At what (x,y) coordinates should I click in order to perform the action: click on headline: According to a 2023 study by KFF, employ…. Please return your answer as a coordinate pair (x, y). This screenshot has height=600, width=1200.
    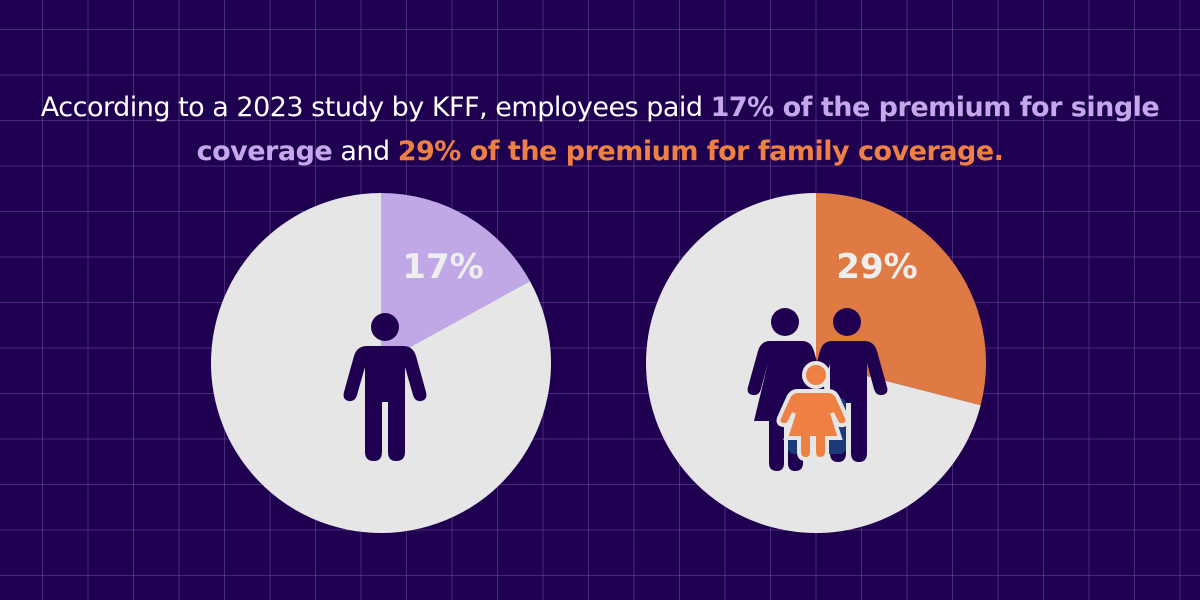
    Looking at the image, I should click on (600, 130).